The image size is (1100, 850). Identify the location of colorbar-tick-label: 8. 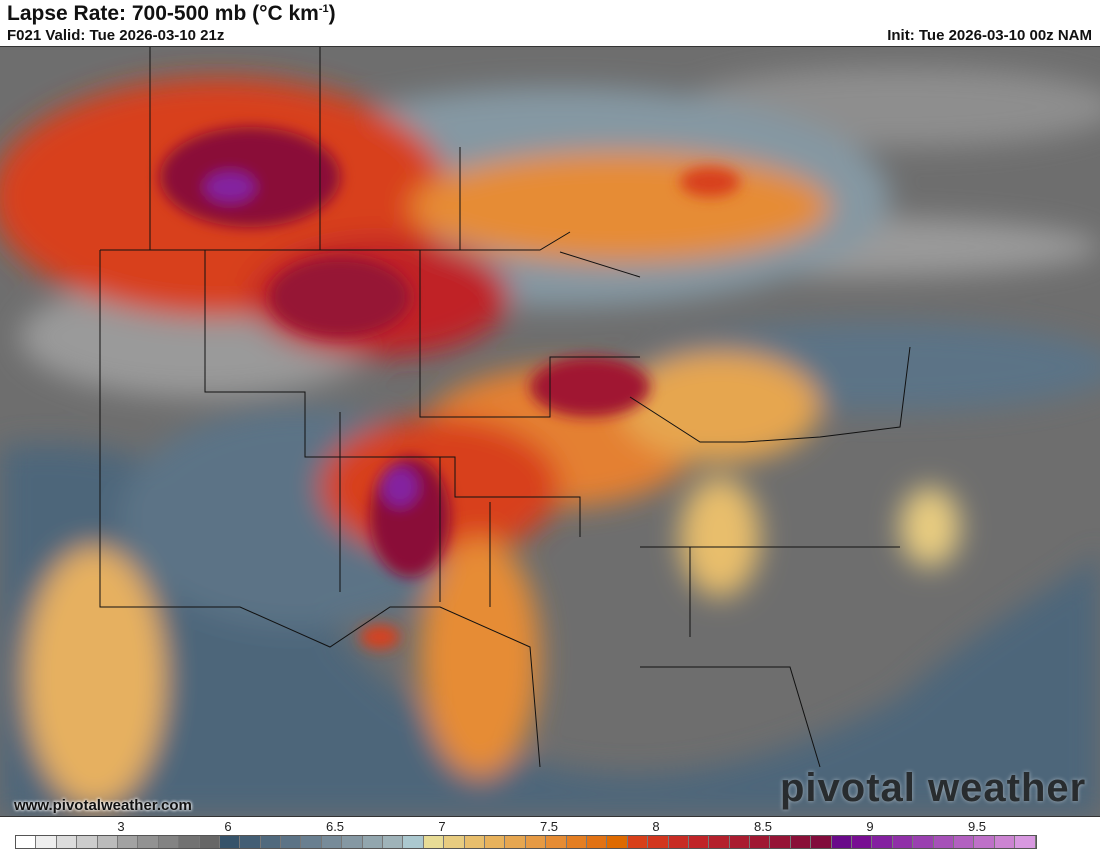
(656, 826).